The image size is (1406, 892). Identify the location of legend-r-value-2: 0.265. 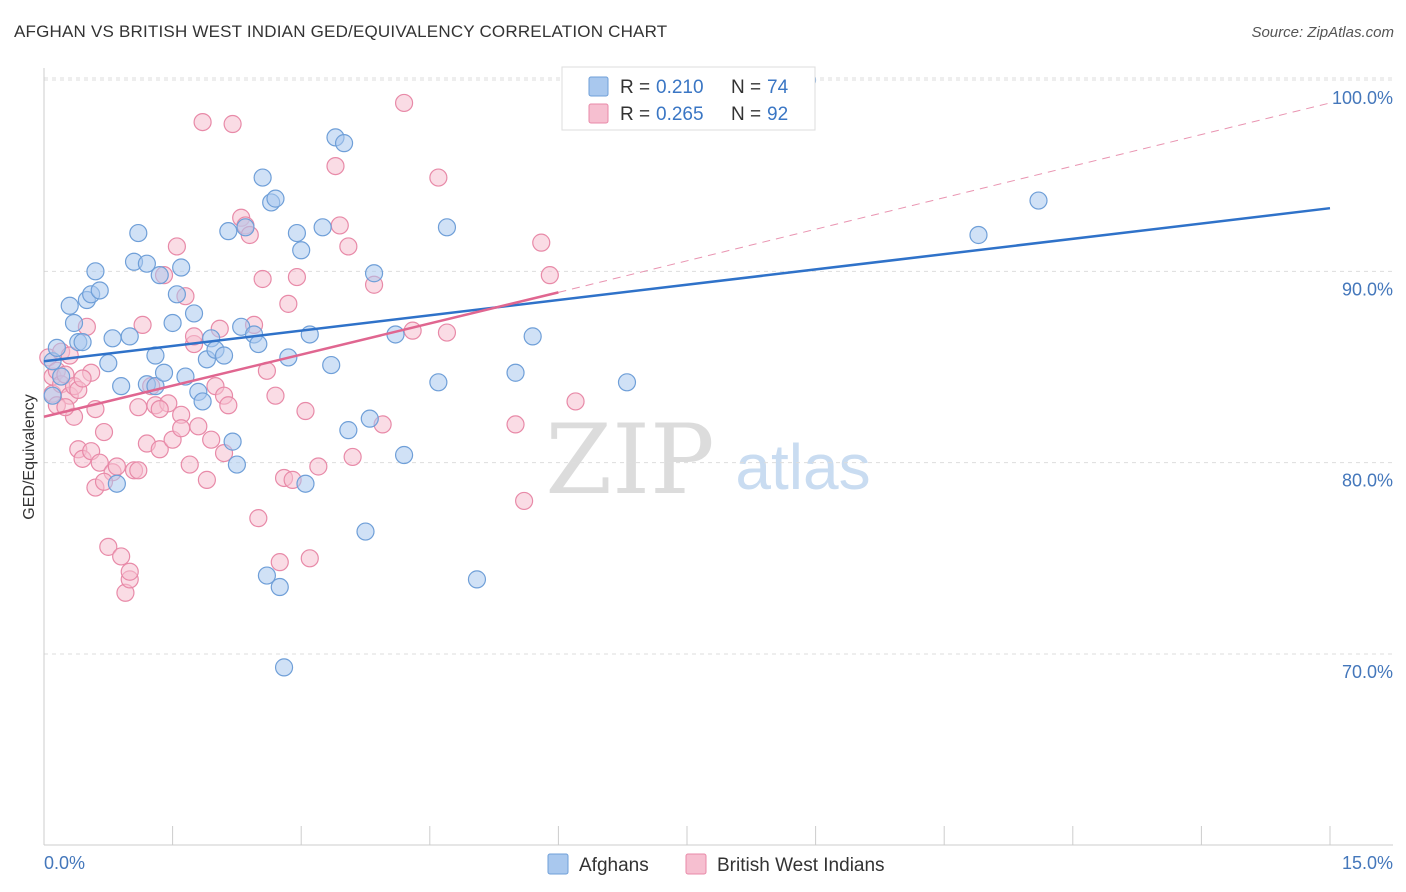
(680, 114).